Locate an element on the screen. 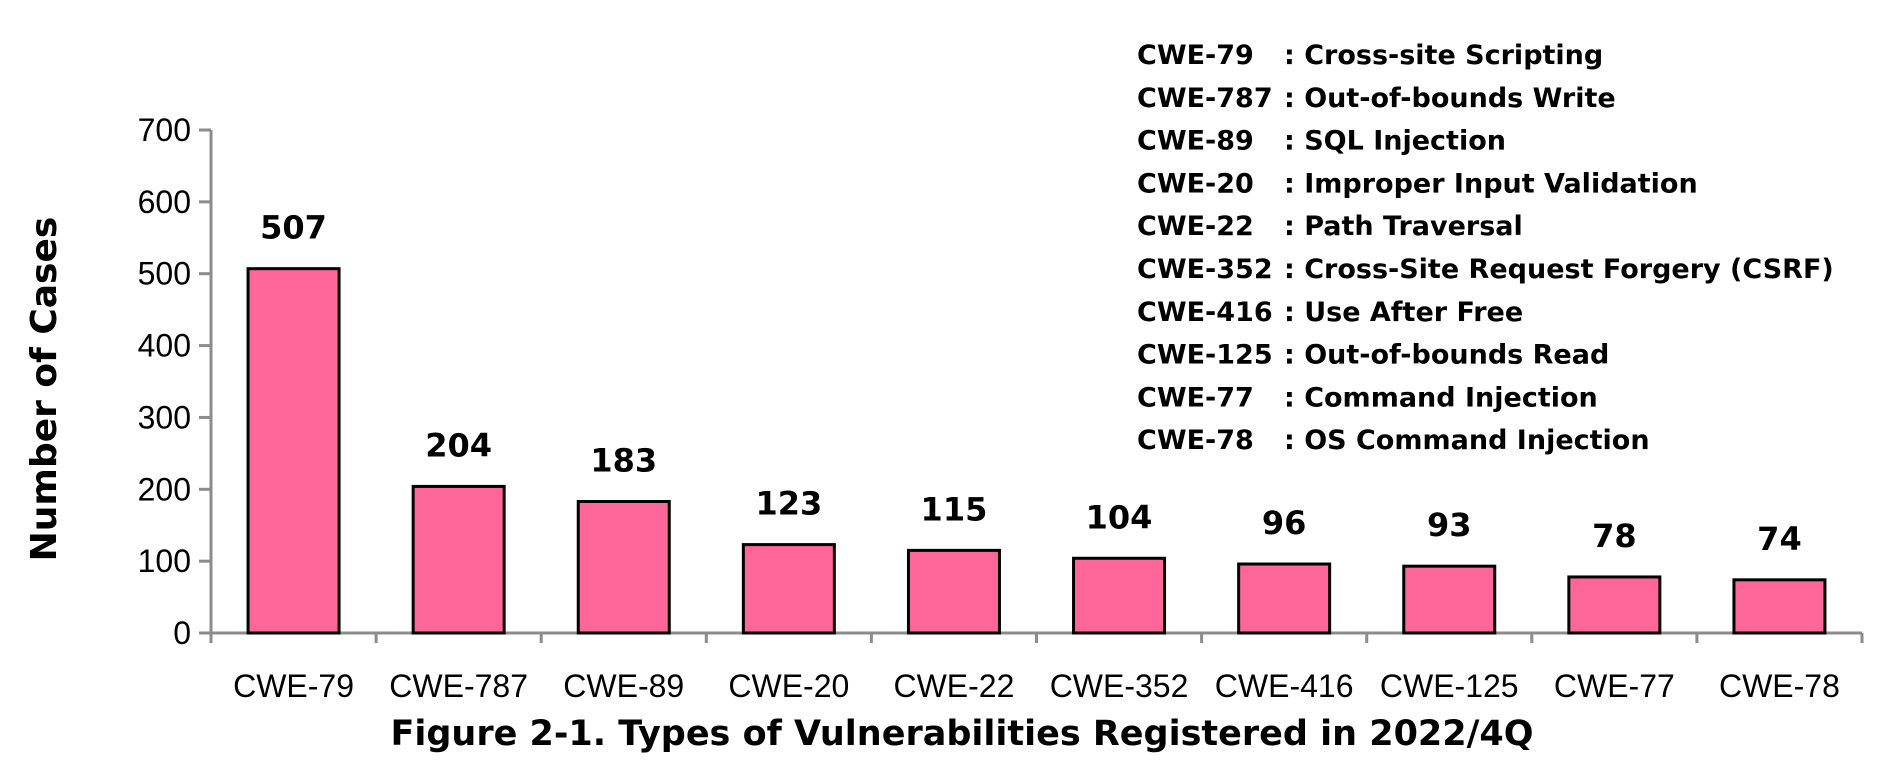 The width and height of the screenshot is (1896, 770). legend-item: CWE-125 : Out-of-bounds Read is located at coordinates (1373, 355).